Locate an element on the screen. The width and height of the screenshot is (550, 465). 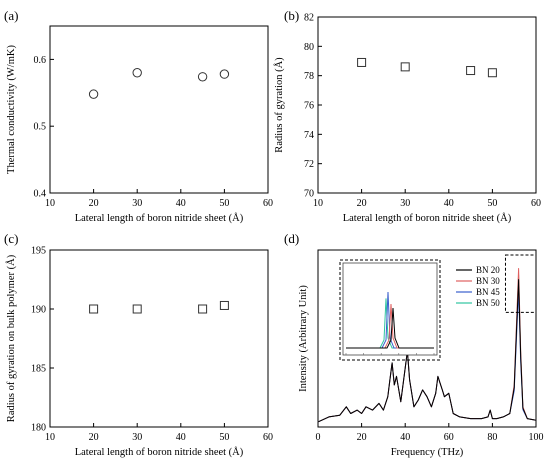
legend-label: BN 20 is located at coordinates (488, 270).